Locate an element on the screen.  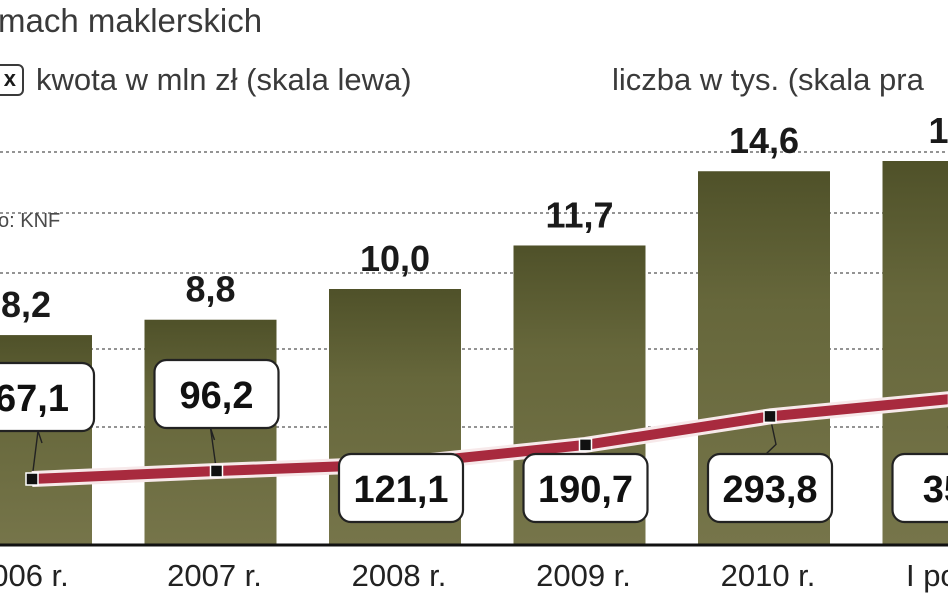
amount-box-label-2: 121,1 is located at coordinates (400, 490).